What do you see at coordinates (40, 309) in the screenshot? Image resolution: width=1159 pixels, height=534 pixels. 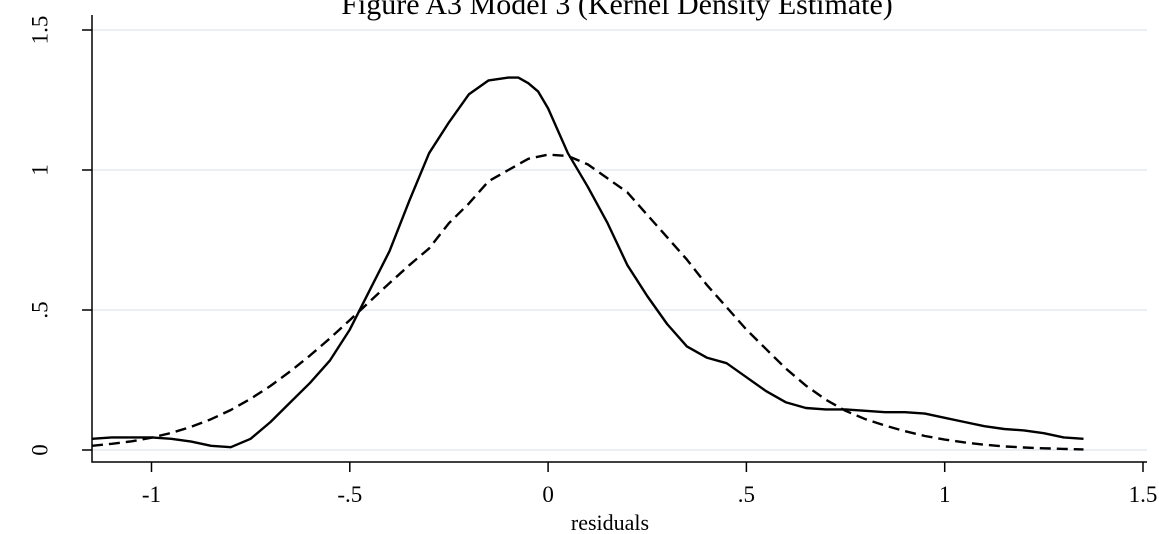 I see `y-tick-label-1: .5` at bounding box center [40, 309].